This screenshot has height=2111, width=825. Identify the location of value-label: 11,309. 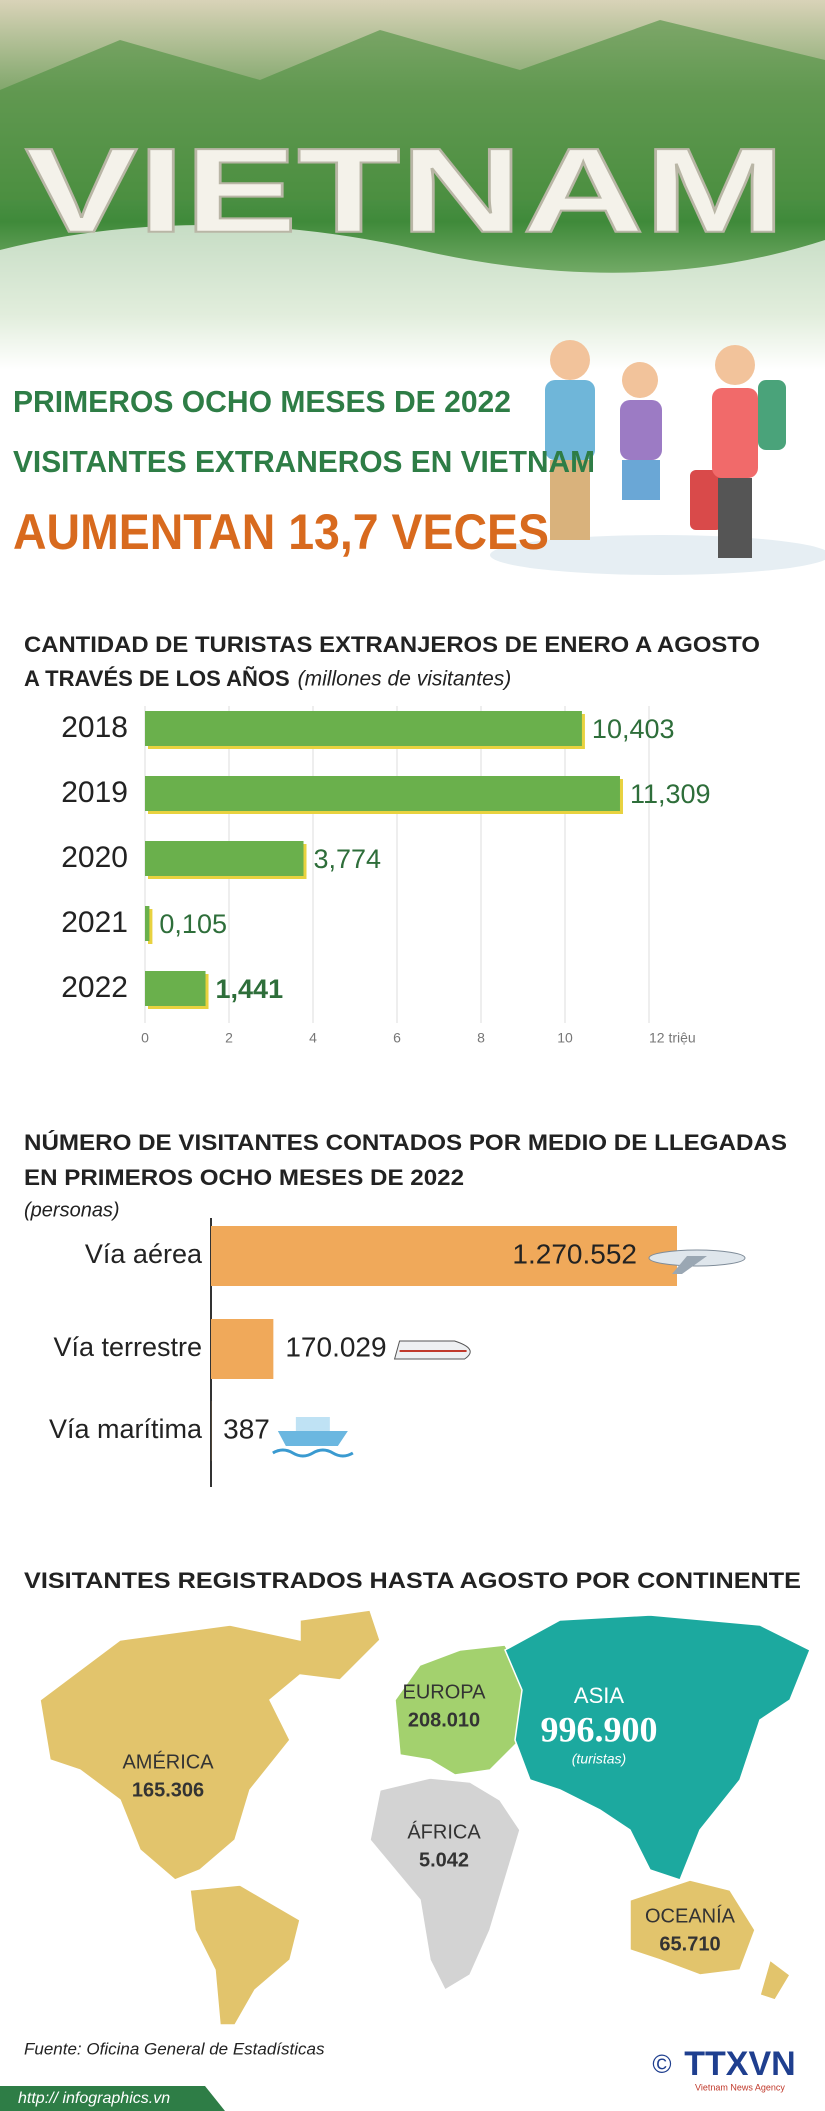
(670, 794).